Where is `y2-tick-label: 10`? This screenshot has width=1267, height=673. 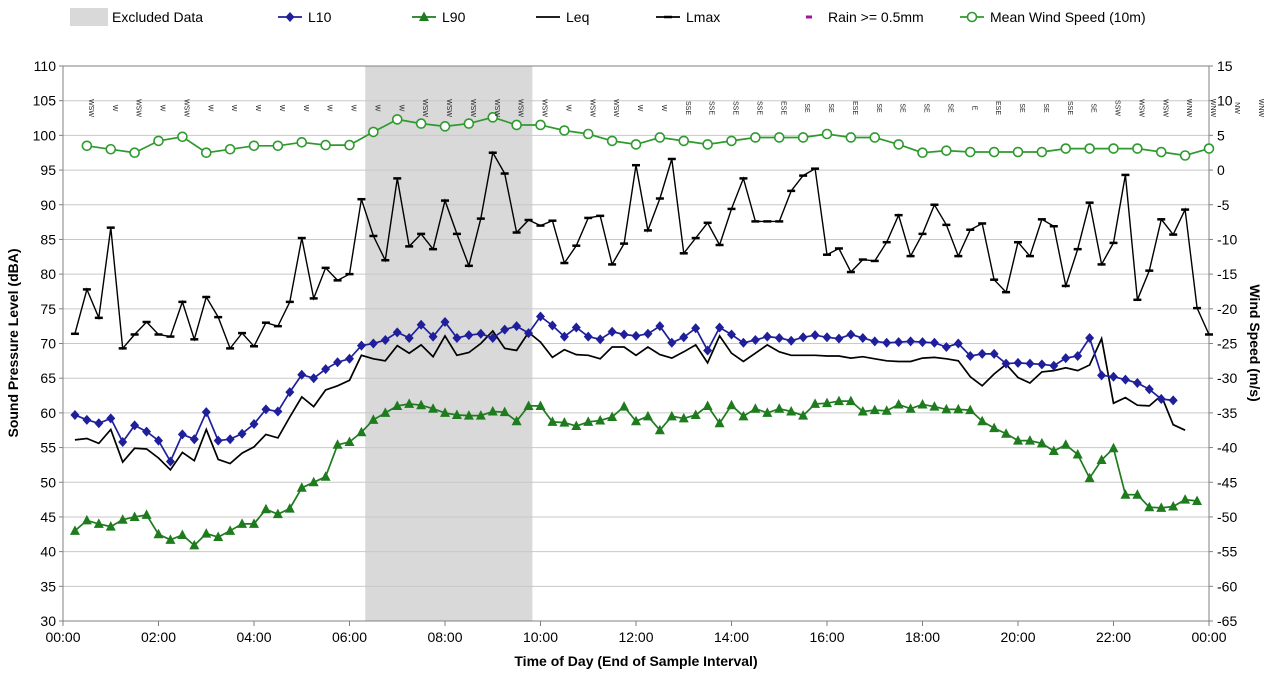
y2-tick-label: 10 is located at coordinates (1225, 101).